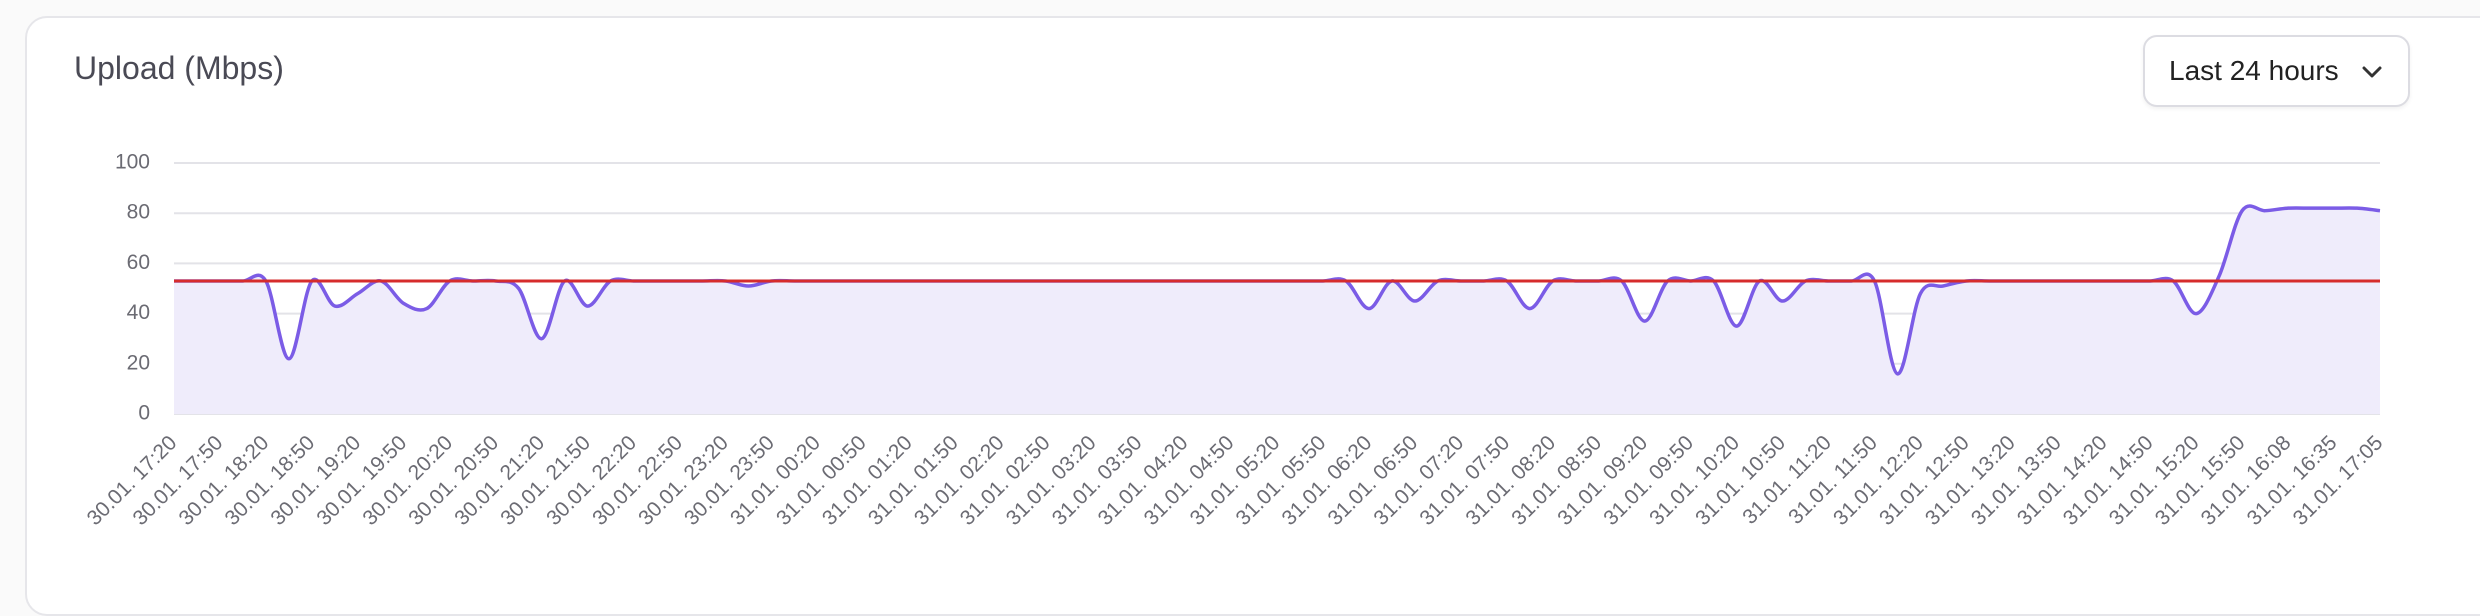  I want to click on y-tick-label: 100, so click(132, 162).